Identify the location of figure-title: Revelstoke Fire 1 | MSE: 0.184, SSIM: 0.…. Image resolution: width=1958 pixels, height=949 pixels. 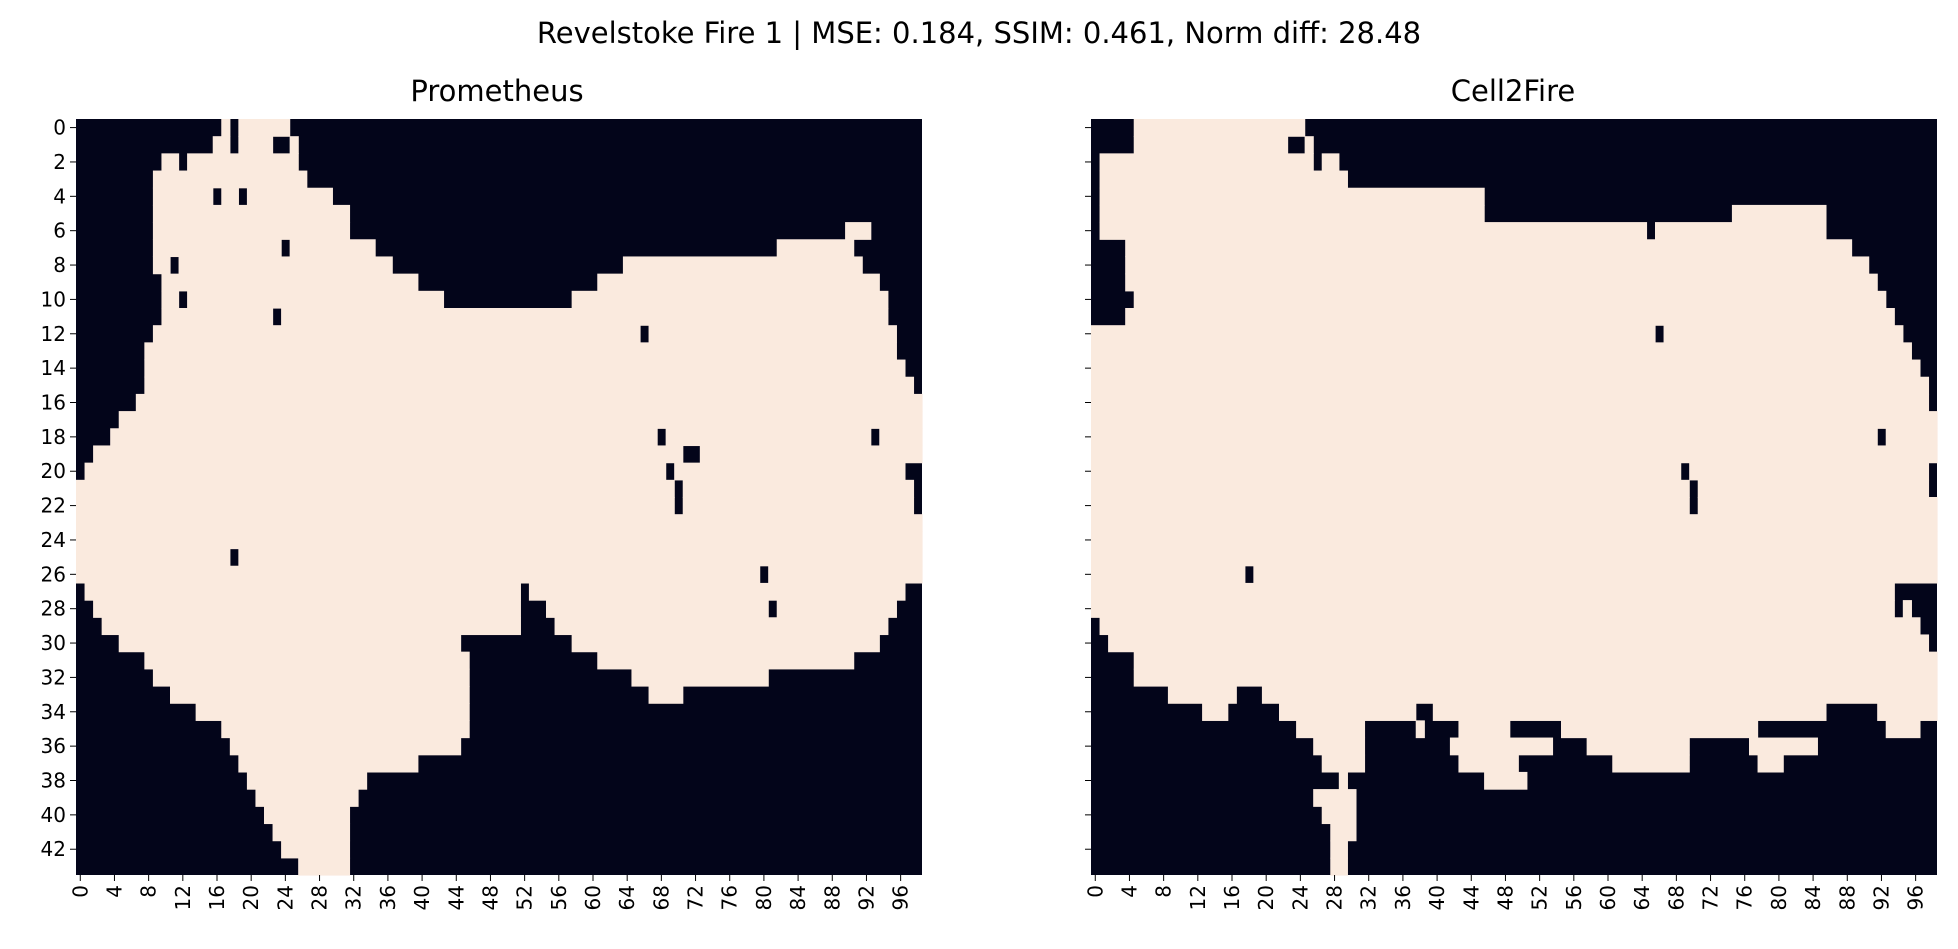
(979, 33).